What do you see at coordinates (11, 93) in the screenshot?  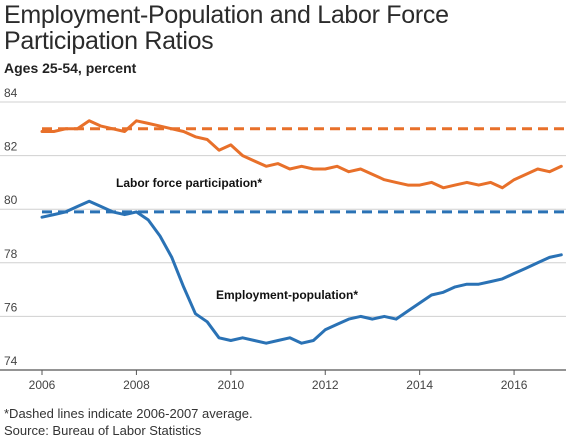 I see `y-tick-label: 84` at bounding box center [11, 93].